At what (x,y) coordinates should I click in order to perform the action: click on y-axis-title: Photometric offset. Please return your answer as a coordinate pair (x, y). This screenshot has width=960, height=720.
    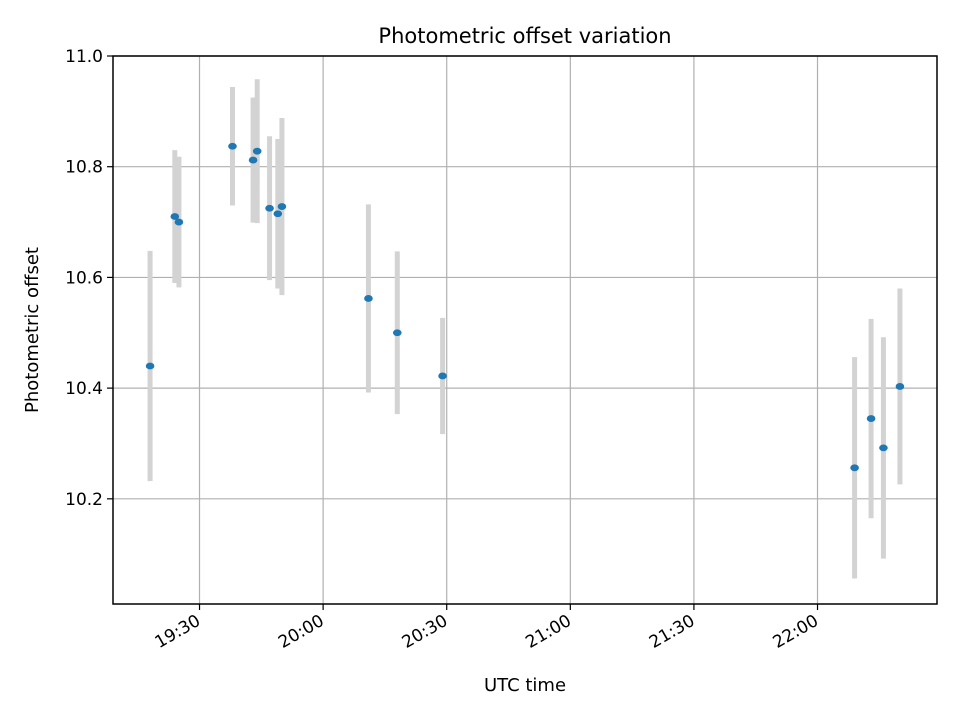
    Looking at the image, I should click on (32, 330).